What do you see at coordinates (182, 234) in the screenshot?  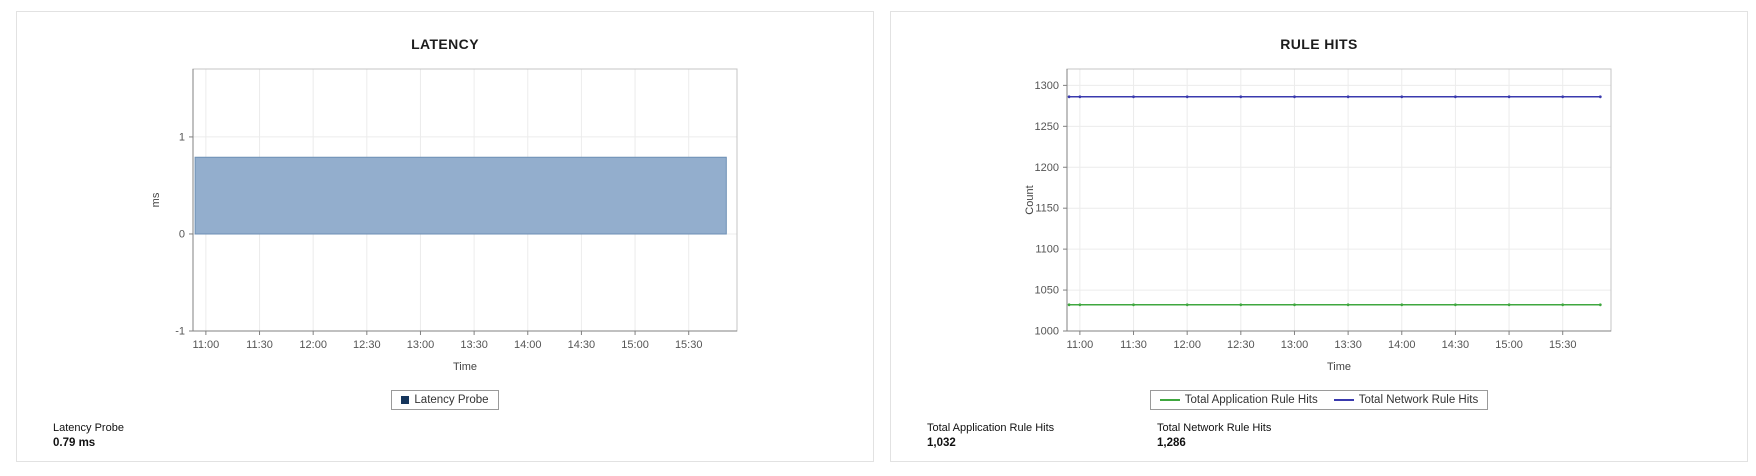 I see `svg-text: 0` at bounding box center [182, 234].